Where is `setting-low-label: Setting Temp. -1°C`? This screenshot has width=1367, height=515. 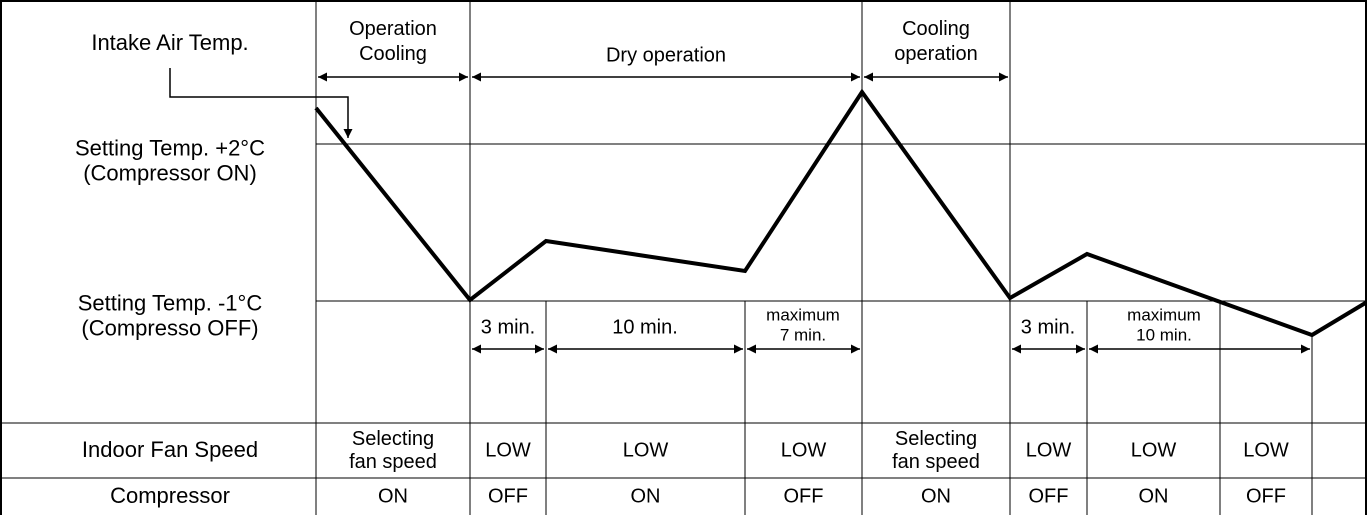 setting-low-label: Setting Temp. -1°C is located at coordinates (170, 302).